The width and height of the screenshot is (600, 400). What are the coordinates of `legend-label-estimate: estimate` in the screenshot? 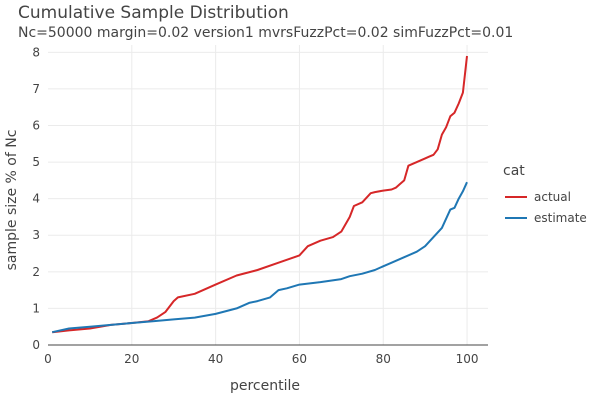 It's located at (560, 218).